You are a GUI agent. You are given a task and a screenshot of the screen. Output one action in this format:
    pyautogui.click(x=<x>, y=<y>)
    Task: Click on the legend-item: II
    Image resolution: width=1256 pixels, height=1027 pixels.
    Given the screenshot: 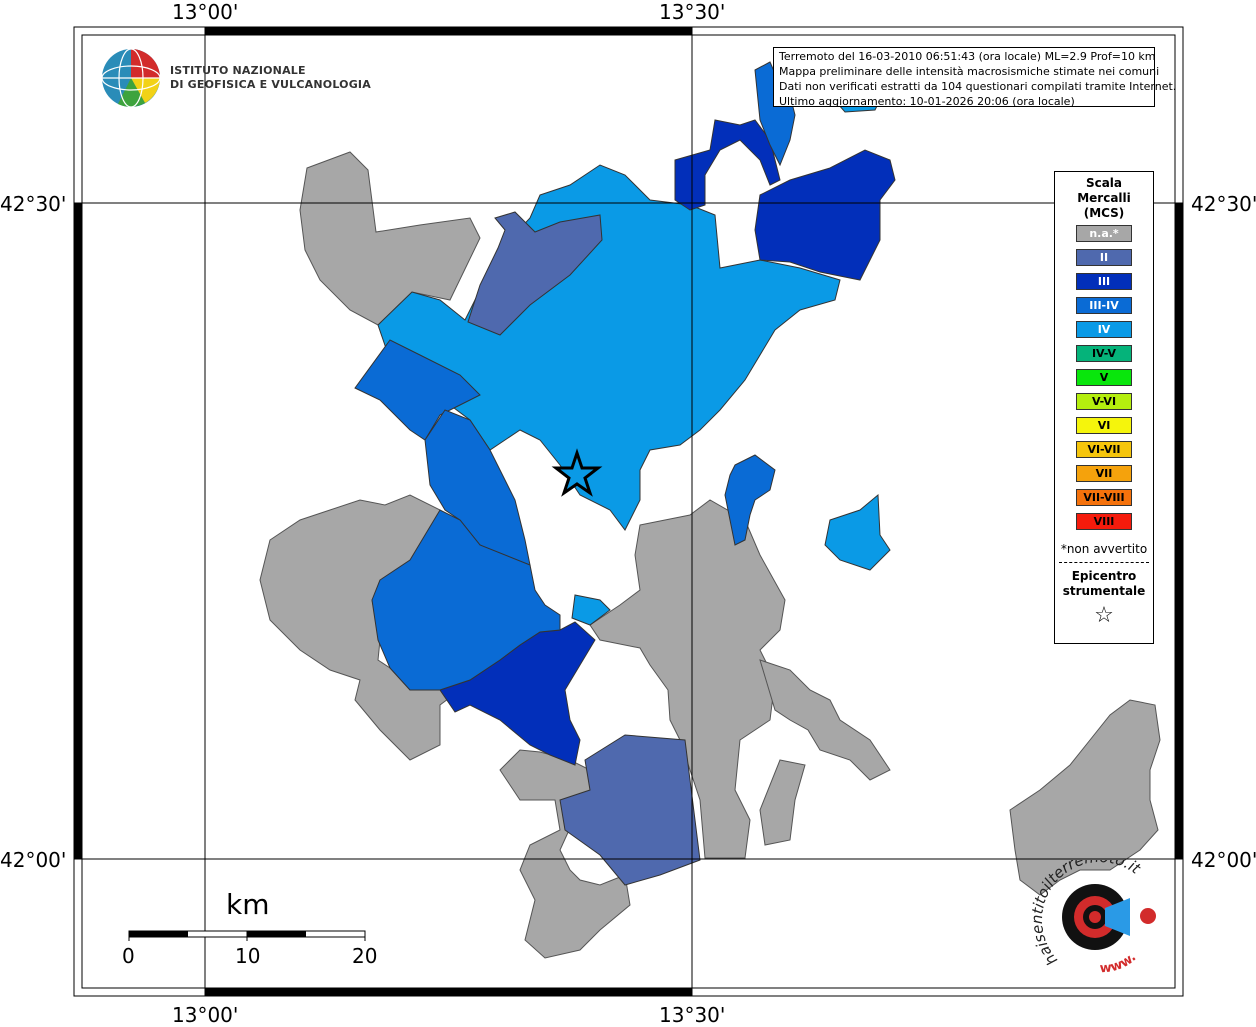 What is the action you would take?
    pyautogui.click(x=1104, y=257)
    